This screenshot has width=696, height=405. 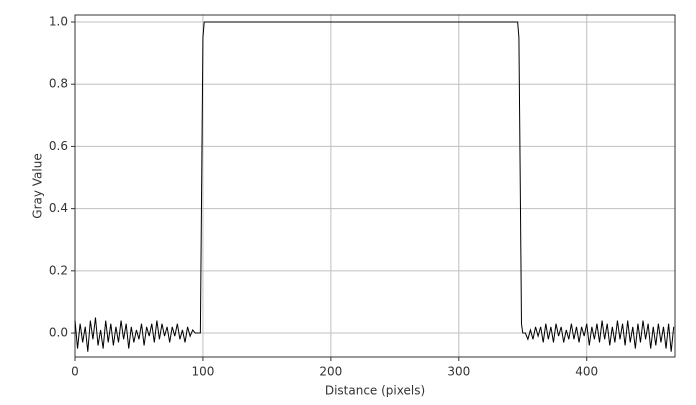 I want to click on y-axis-label: Gray Value, so click(x=38, y=185).